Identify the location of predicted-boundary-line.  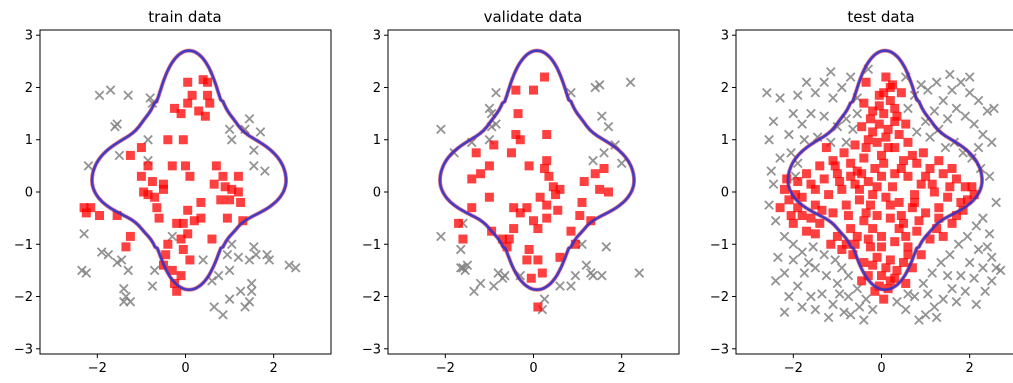
(537, 170).